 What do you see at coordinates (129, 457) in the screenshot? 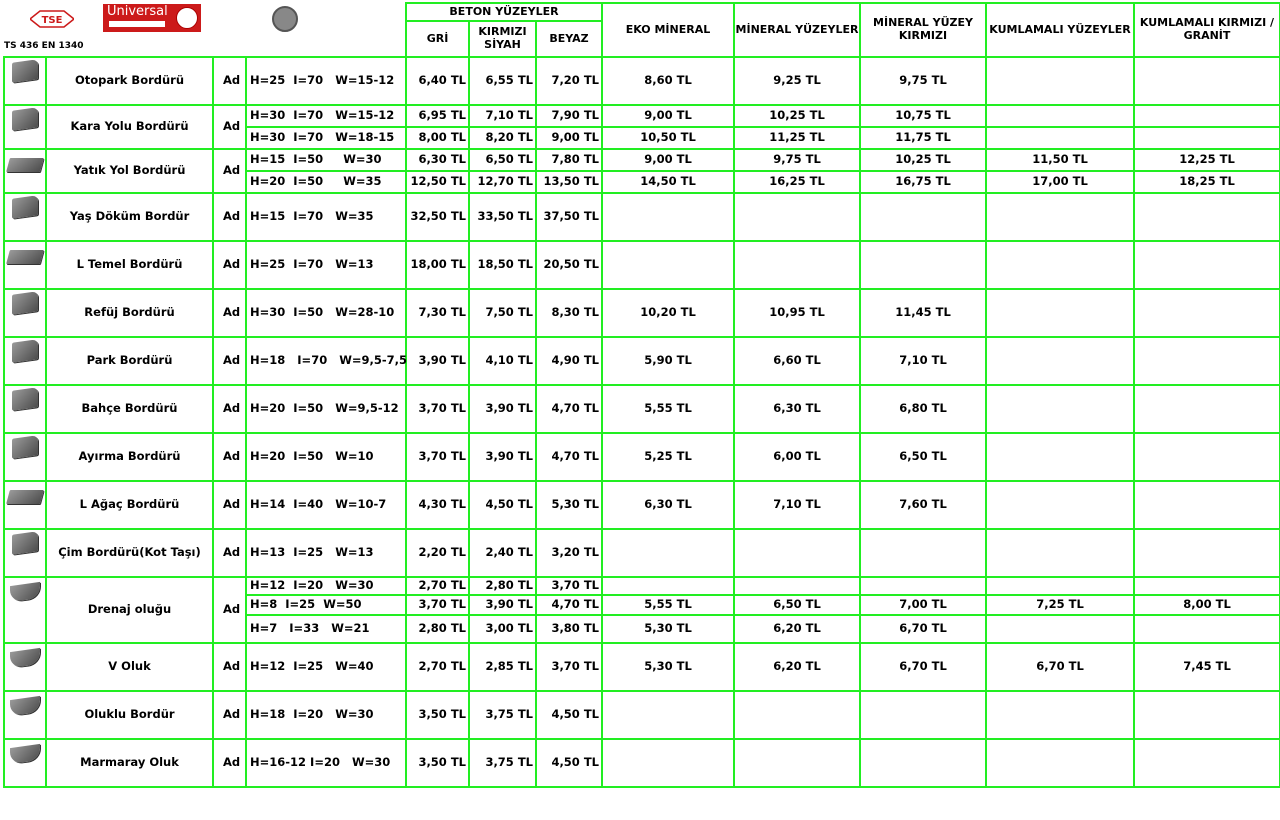
I see `product-name: Ayırma Bordürü` at bounding box center [129, 457].